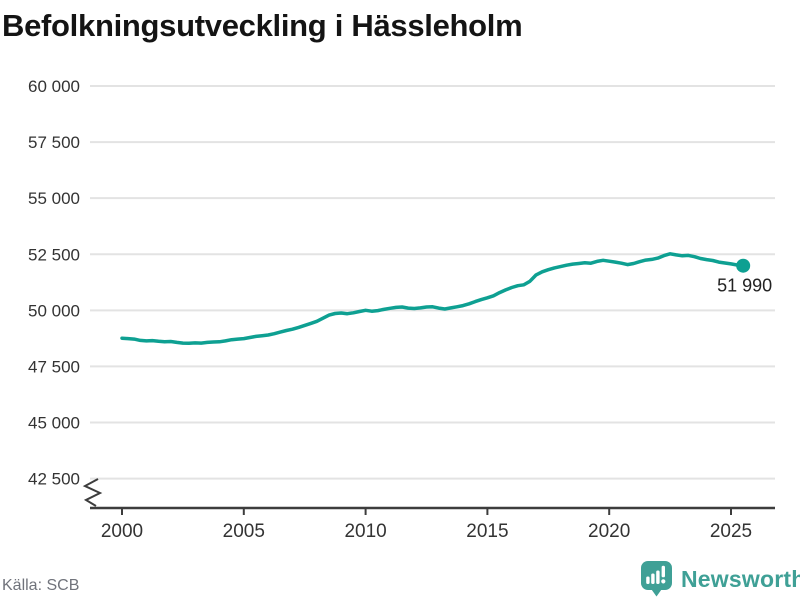  Describe the element at coordinates (432, 299) in the screenshot. I see `population-series-line` at that location.